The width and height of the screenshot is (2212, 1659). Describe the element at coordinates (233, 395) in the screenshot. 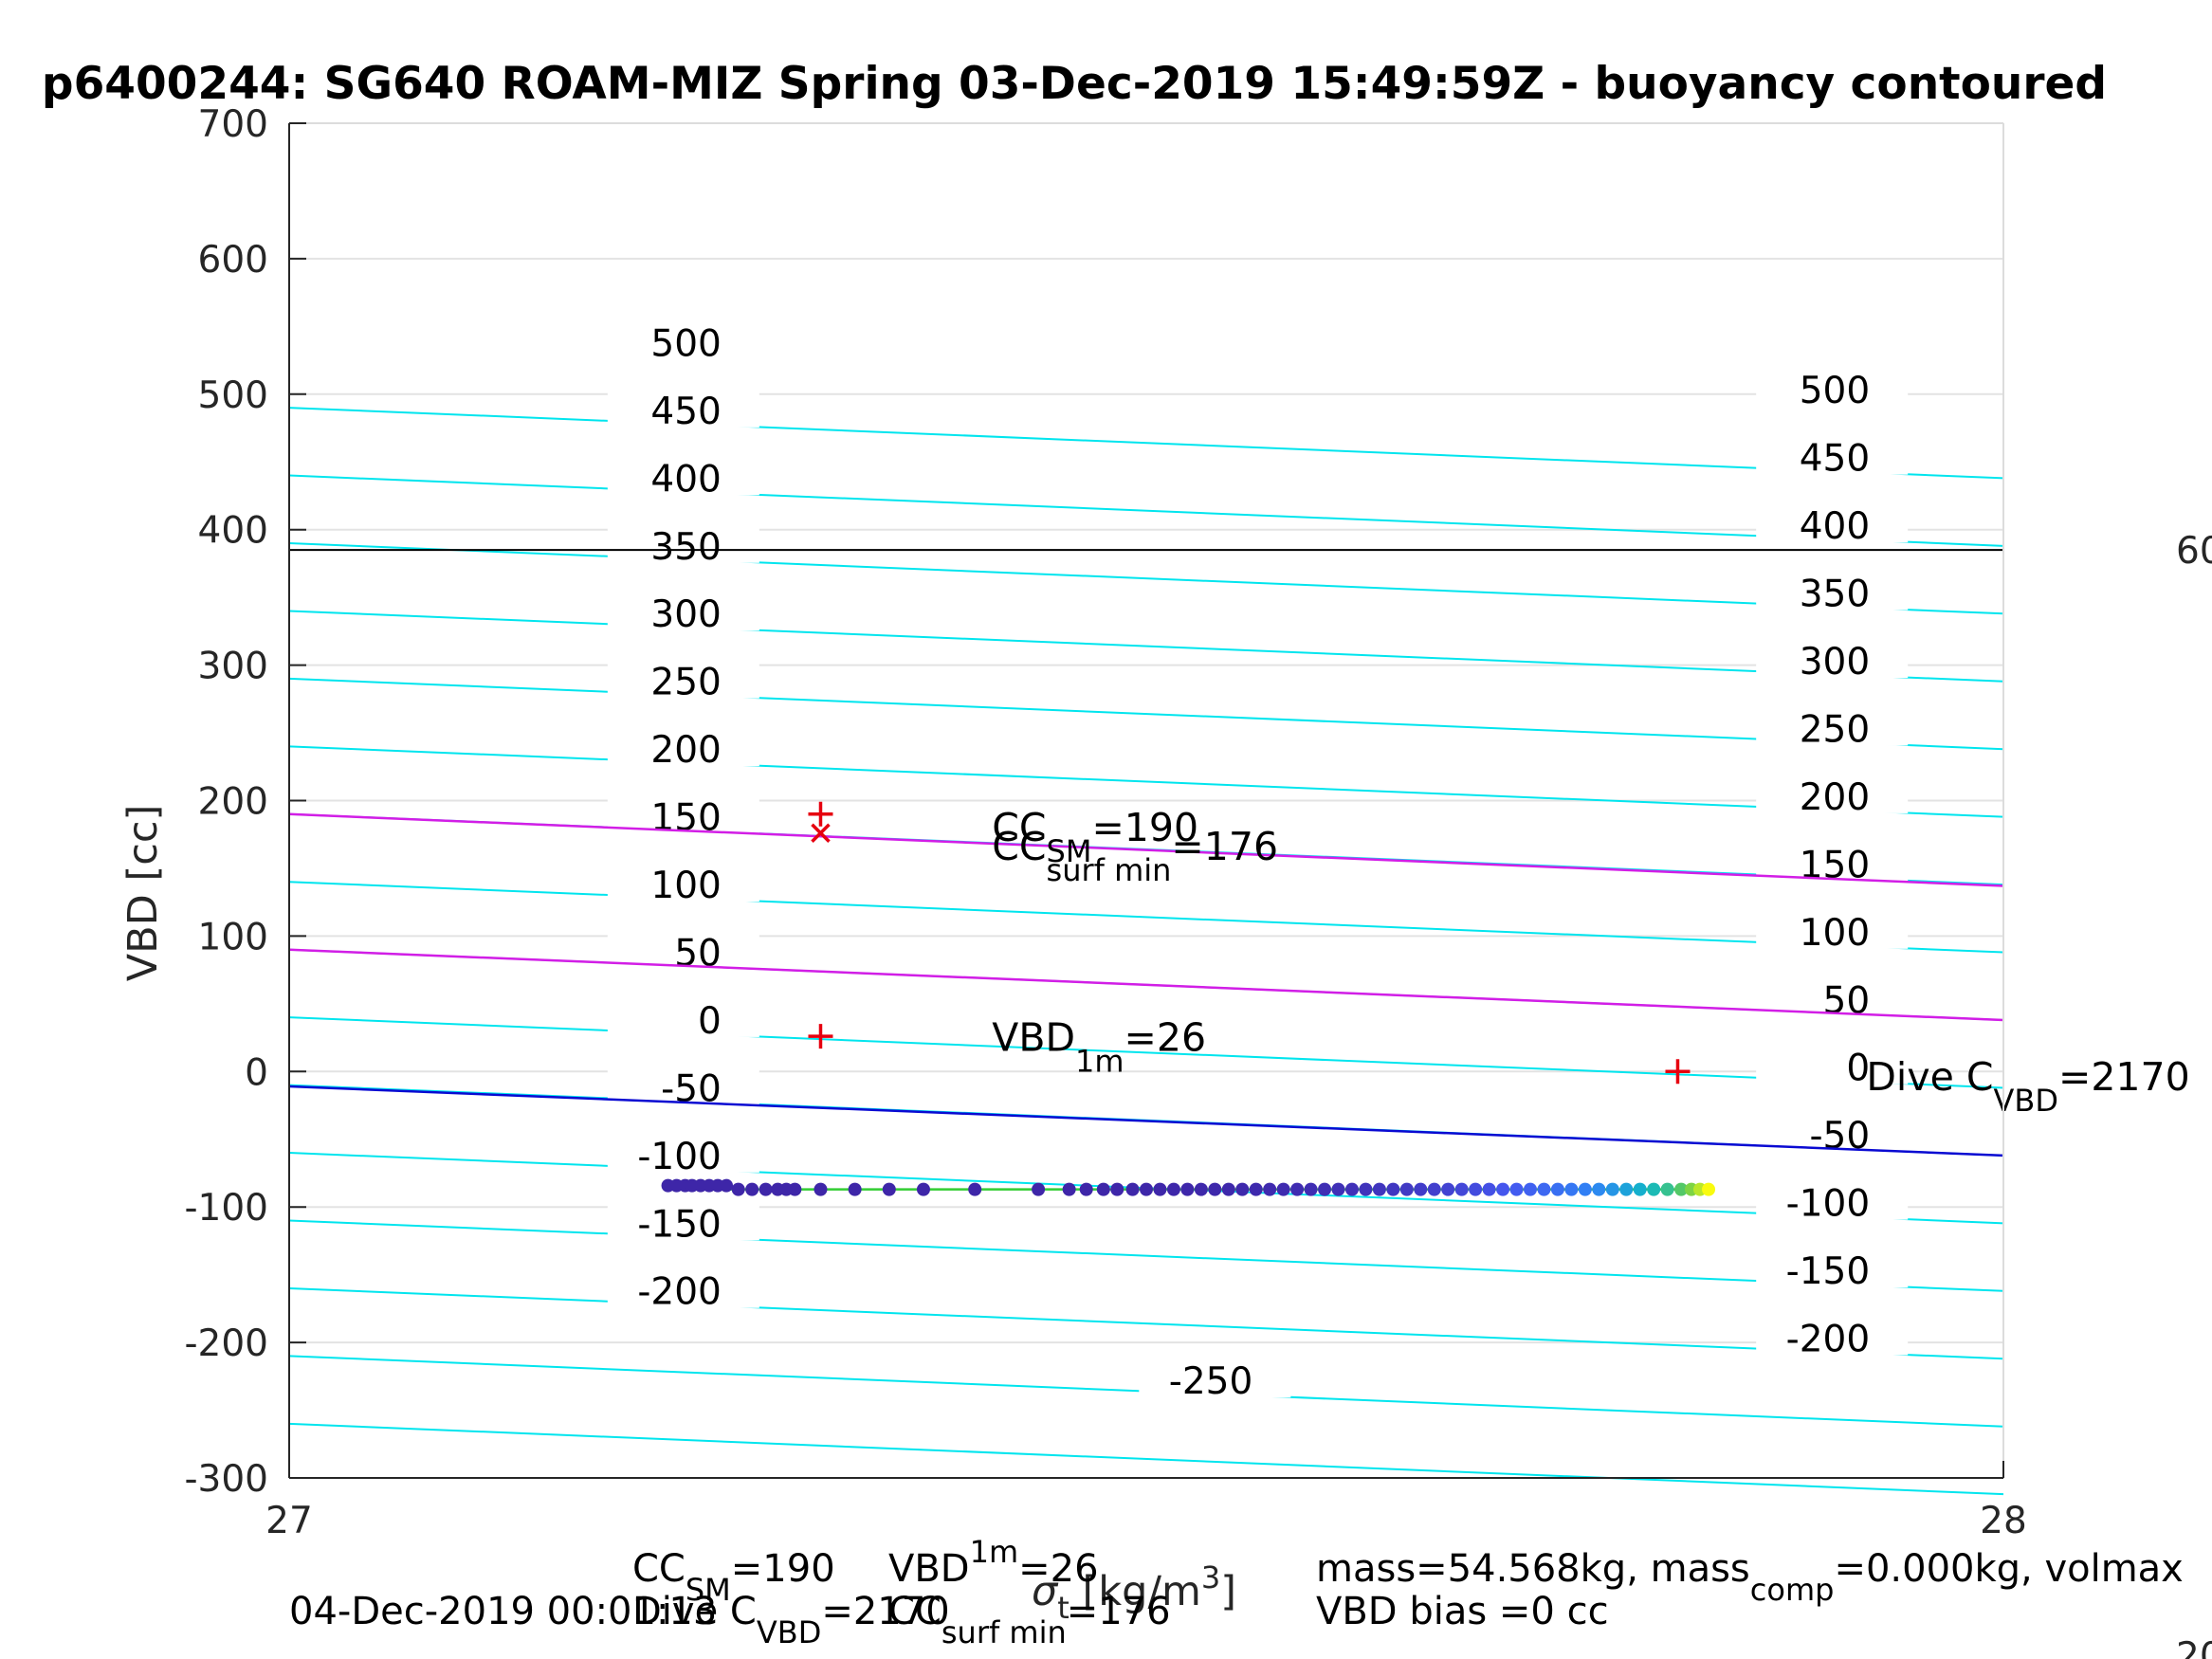

I see `y-tick-label: 500` at that location.